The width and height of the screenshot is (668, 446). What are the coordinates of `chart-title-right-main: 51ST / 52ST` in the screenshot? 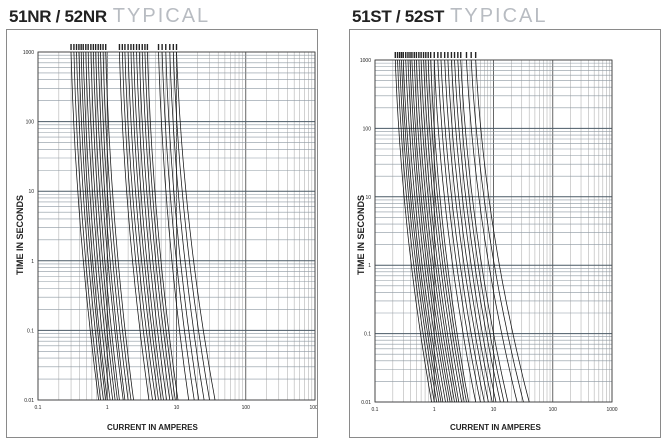 It's located at (398, 16).